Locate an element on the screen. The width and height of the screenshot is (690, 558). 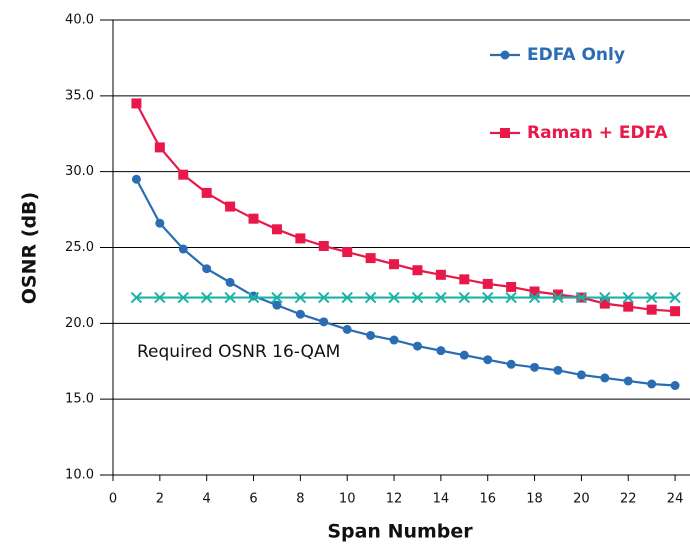
x-tick-label: 2 is located at coordinates (160, 499).